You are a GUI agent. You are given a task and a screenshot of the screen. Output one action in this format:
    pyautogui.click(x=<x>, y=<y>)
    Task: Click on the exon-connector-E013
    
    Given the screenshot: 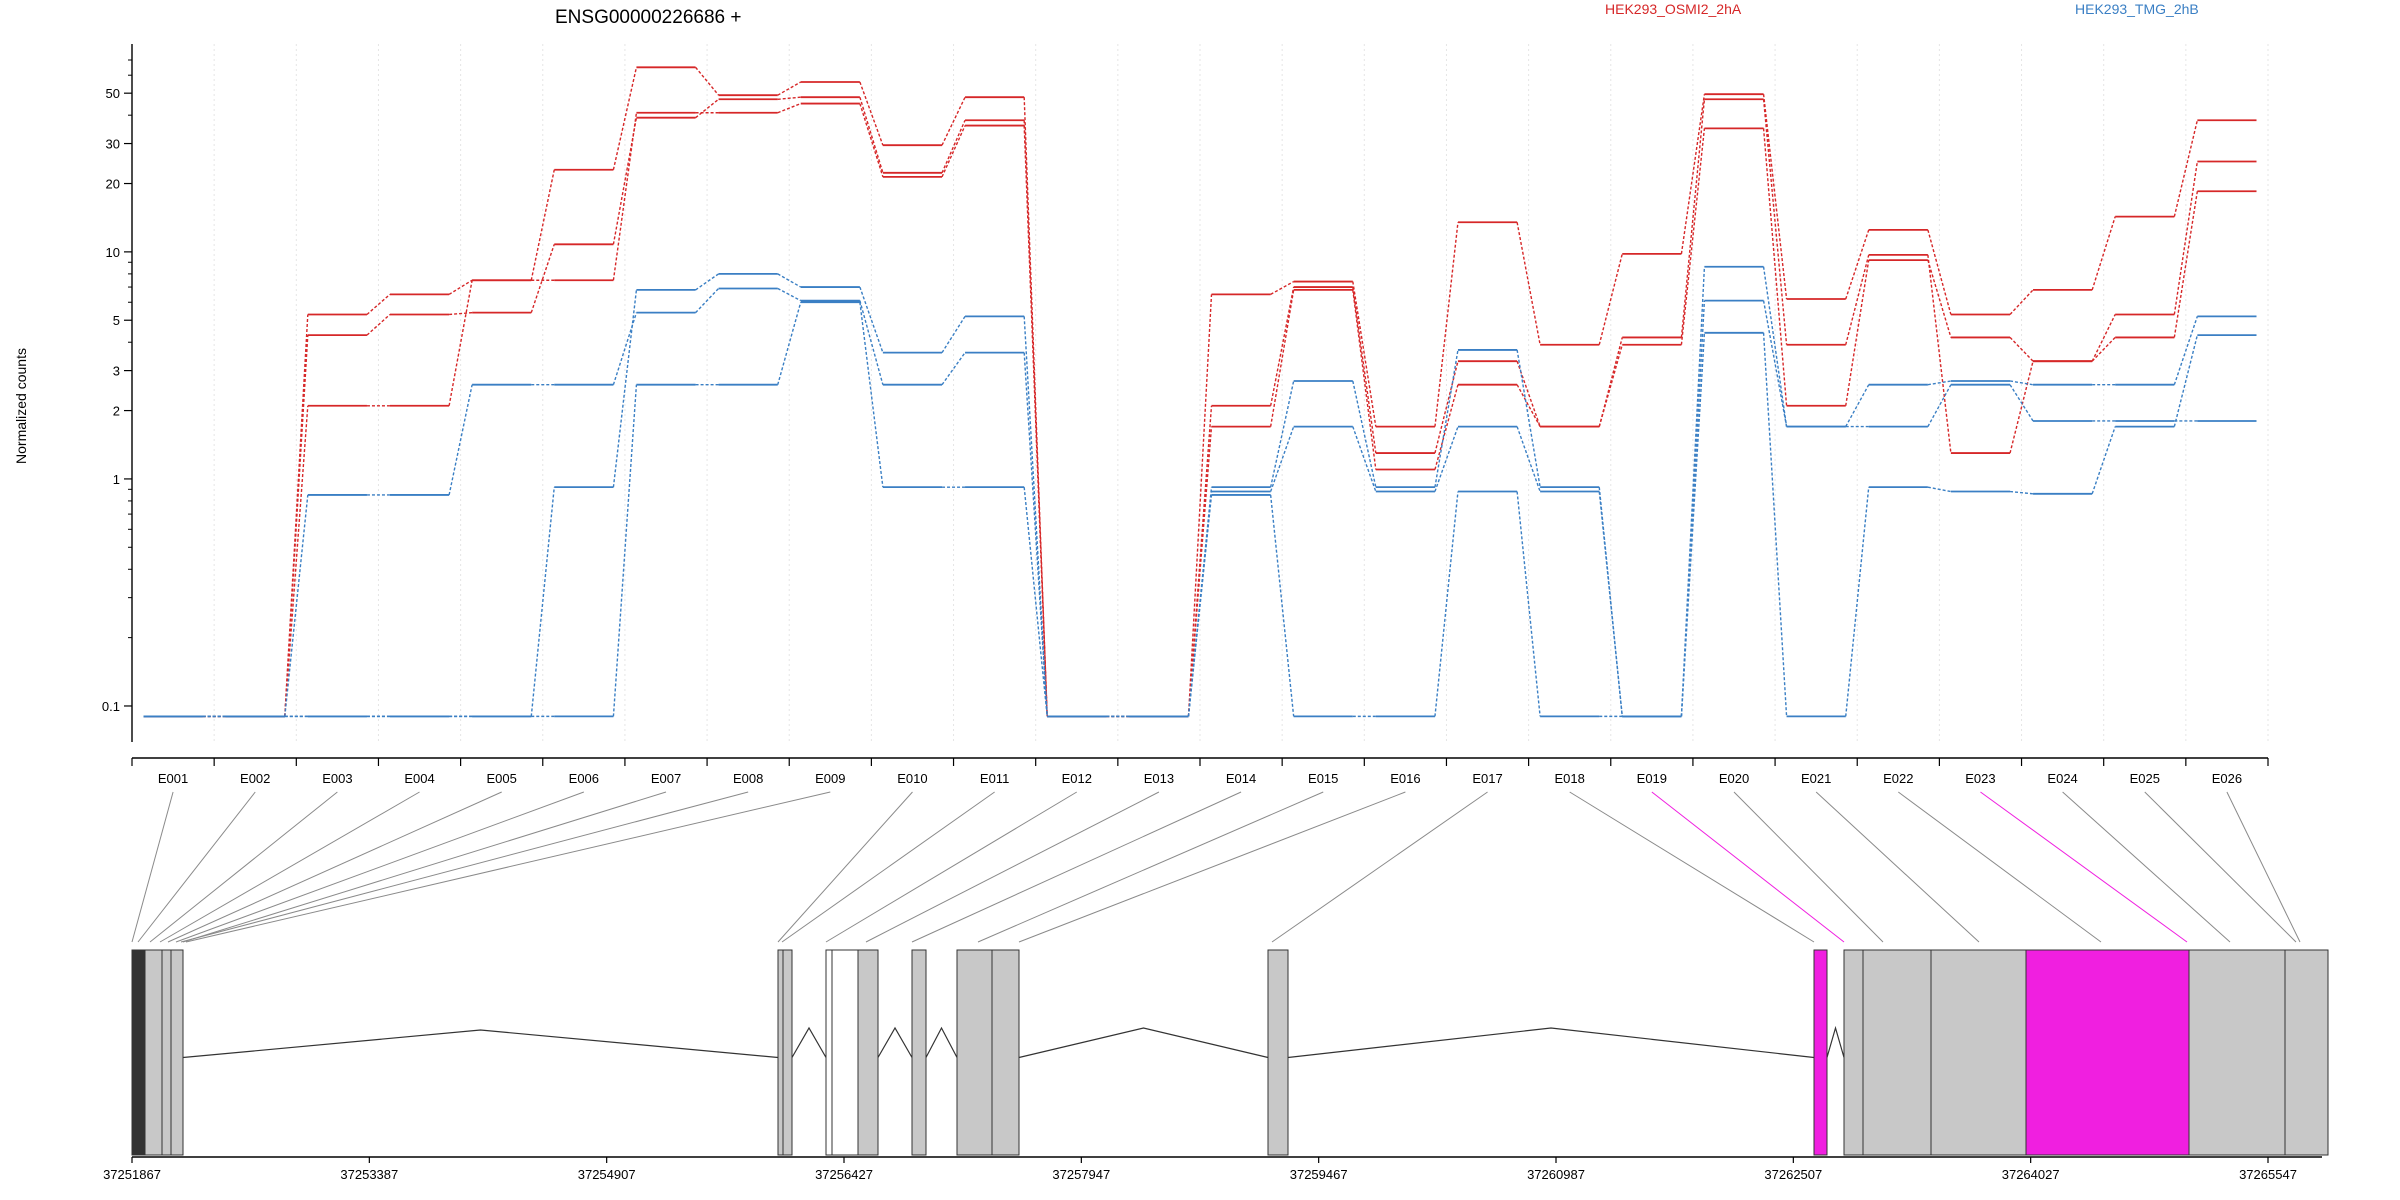 What is the action you would take?
    pyautogui.click(x=1012, y=867)
    